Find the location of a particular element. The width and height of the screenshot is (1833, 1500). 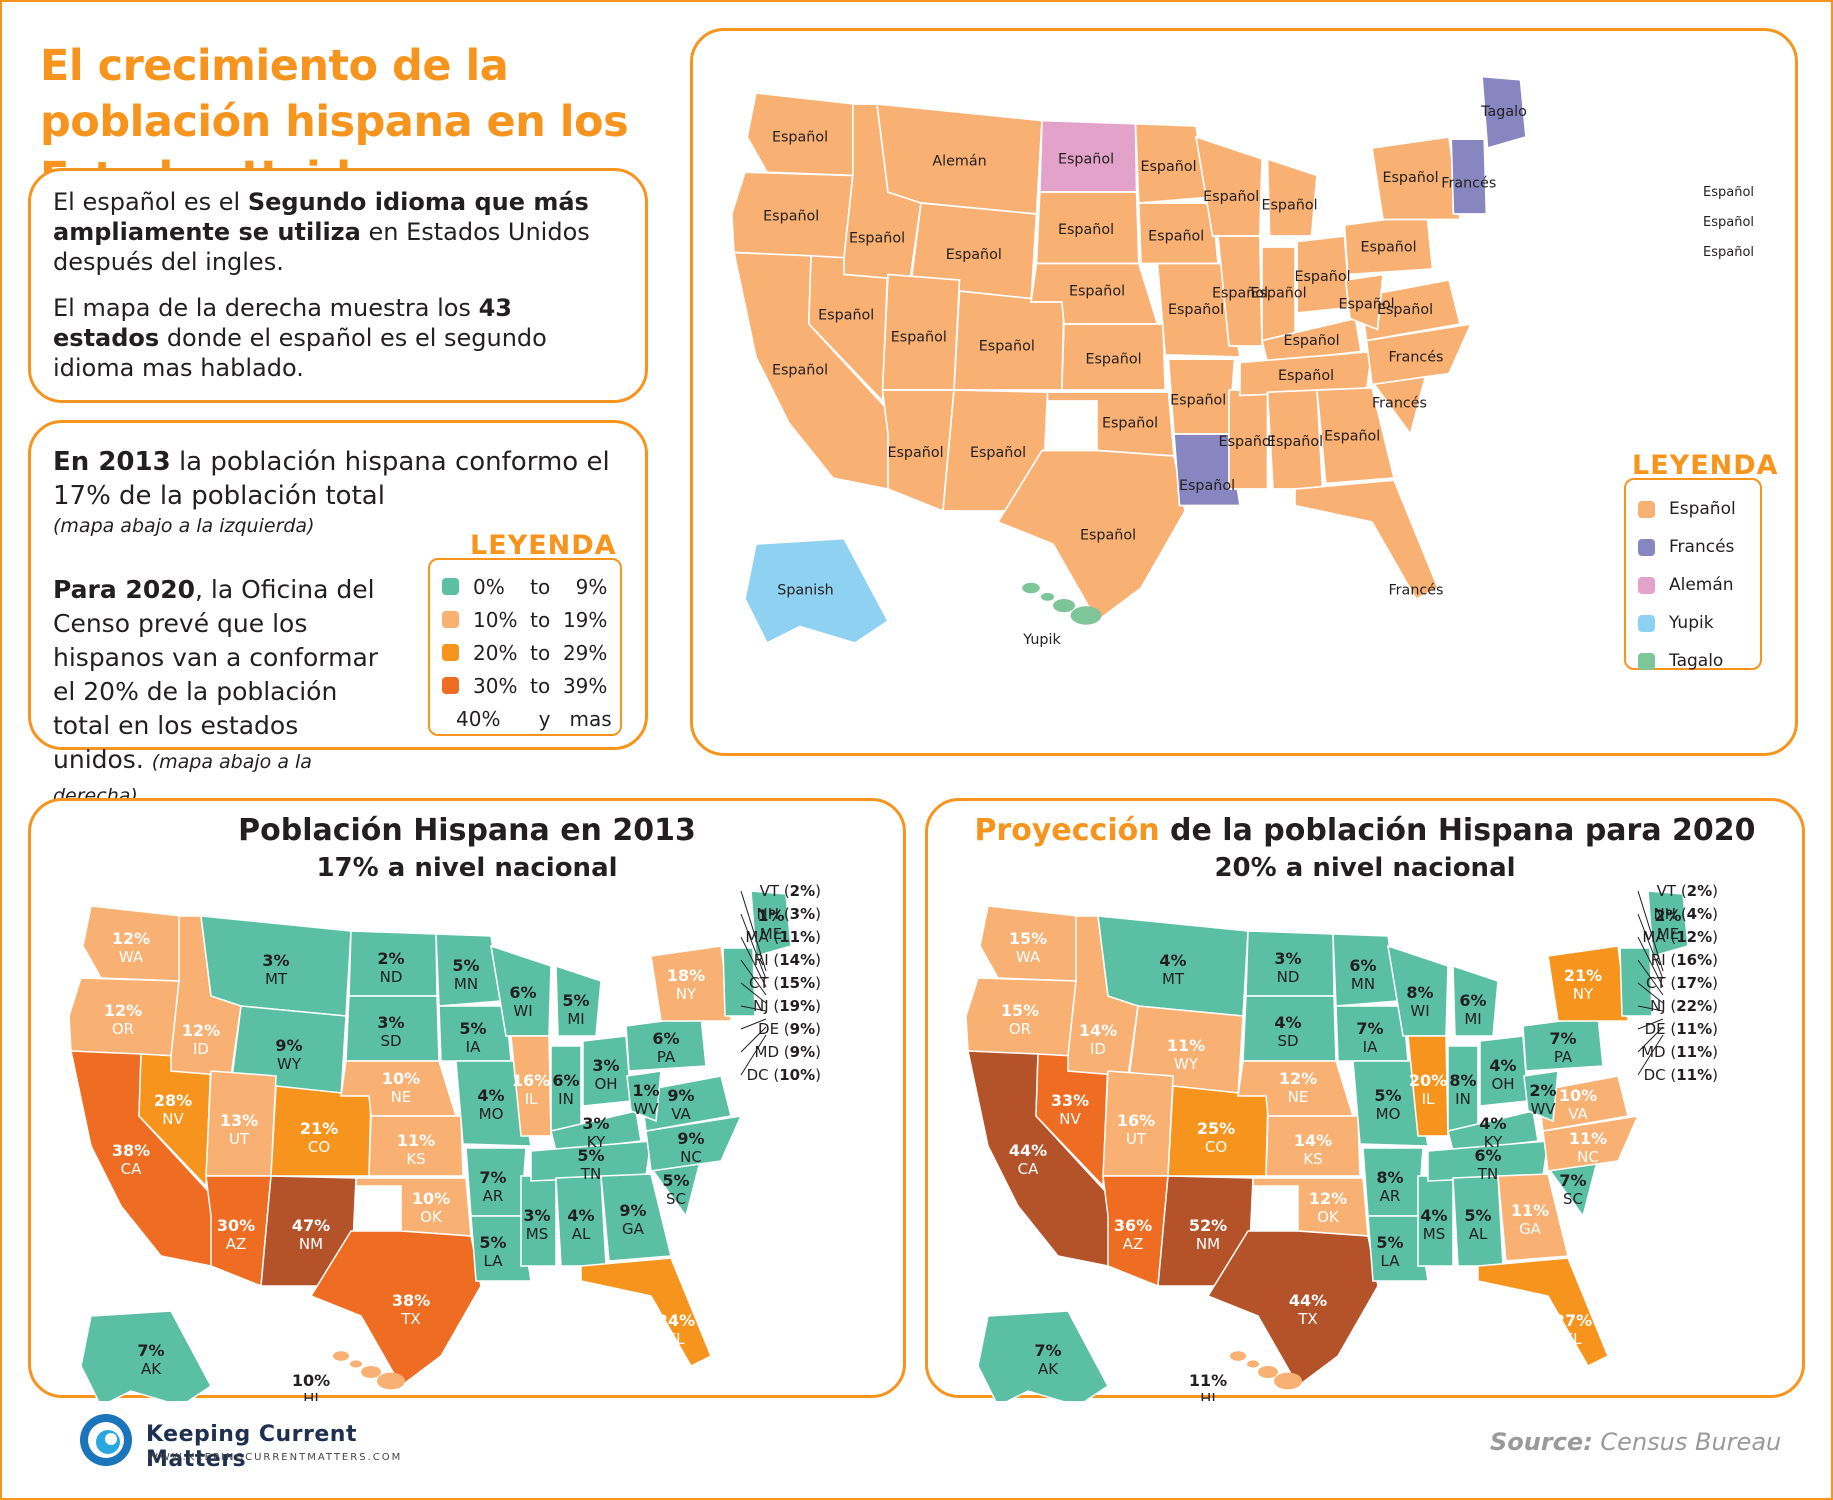

map-2013-state-ky is located at coordinates (596, 1131).